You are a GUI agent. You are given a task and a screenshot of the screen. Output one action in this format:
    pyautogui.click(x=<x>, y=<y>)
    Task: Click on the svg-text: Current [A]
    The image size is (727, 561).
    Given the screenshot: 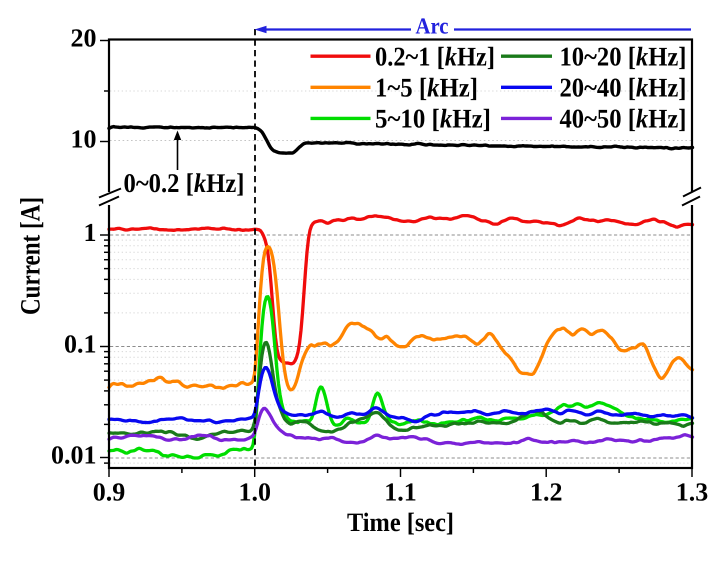 What is the action you would take?
    pyautogui.click(x=31, y=256)
    